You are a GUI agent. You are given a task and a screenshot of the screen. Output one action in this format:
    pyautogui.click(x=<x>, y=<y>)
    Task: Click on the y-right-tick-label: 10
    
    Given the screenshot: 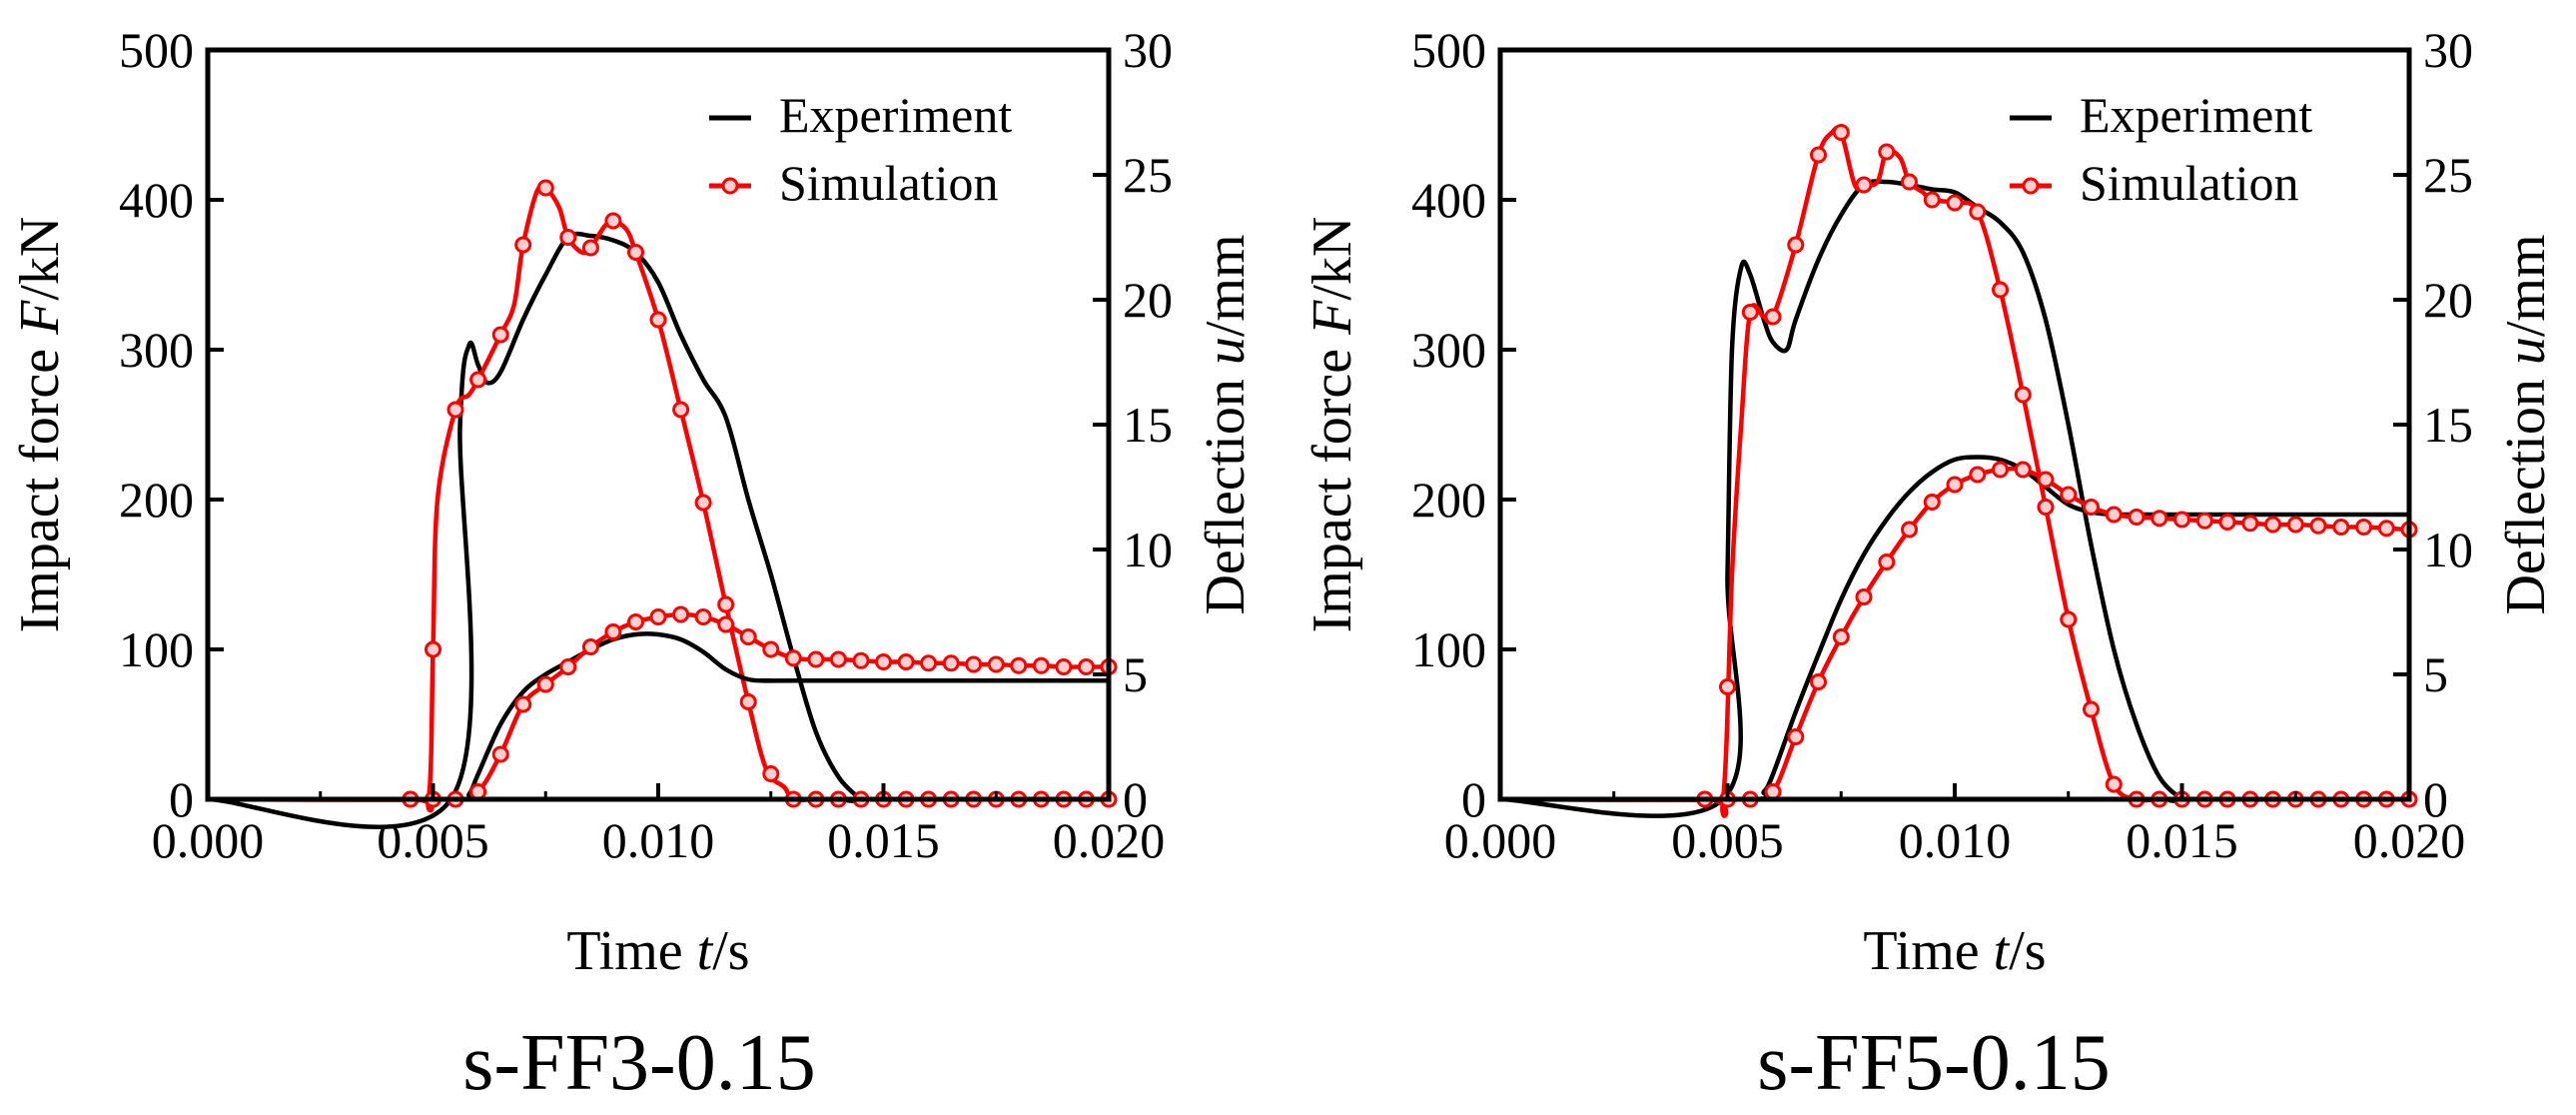 What is the action you would take?
    pyautogui.click(x=2448, y=549)
    